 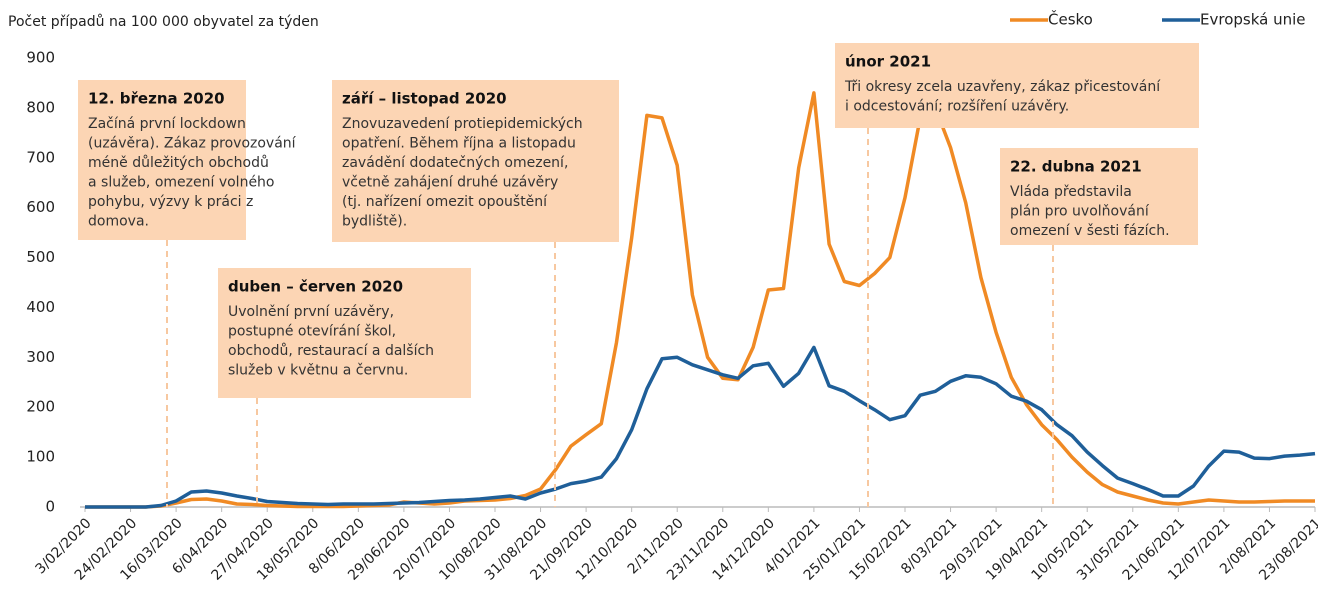 I want to click on y-tick-label: 500, so click(x=40, y=257).